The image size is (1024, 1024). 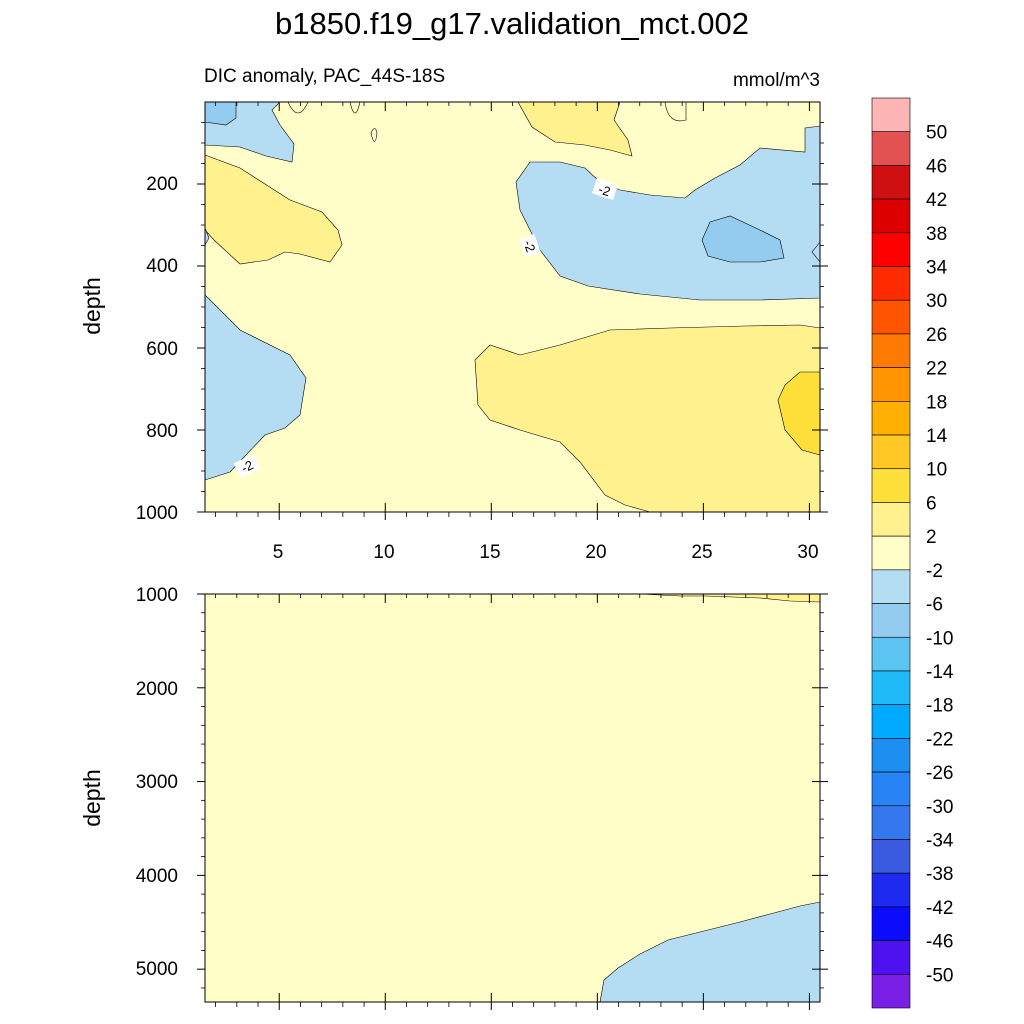 What do you see at coordinates (934, 571) in the screenshot?
I see `colorbar-label: -2` at bounding box center [934, 571].